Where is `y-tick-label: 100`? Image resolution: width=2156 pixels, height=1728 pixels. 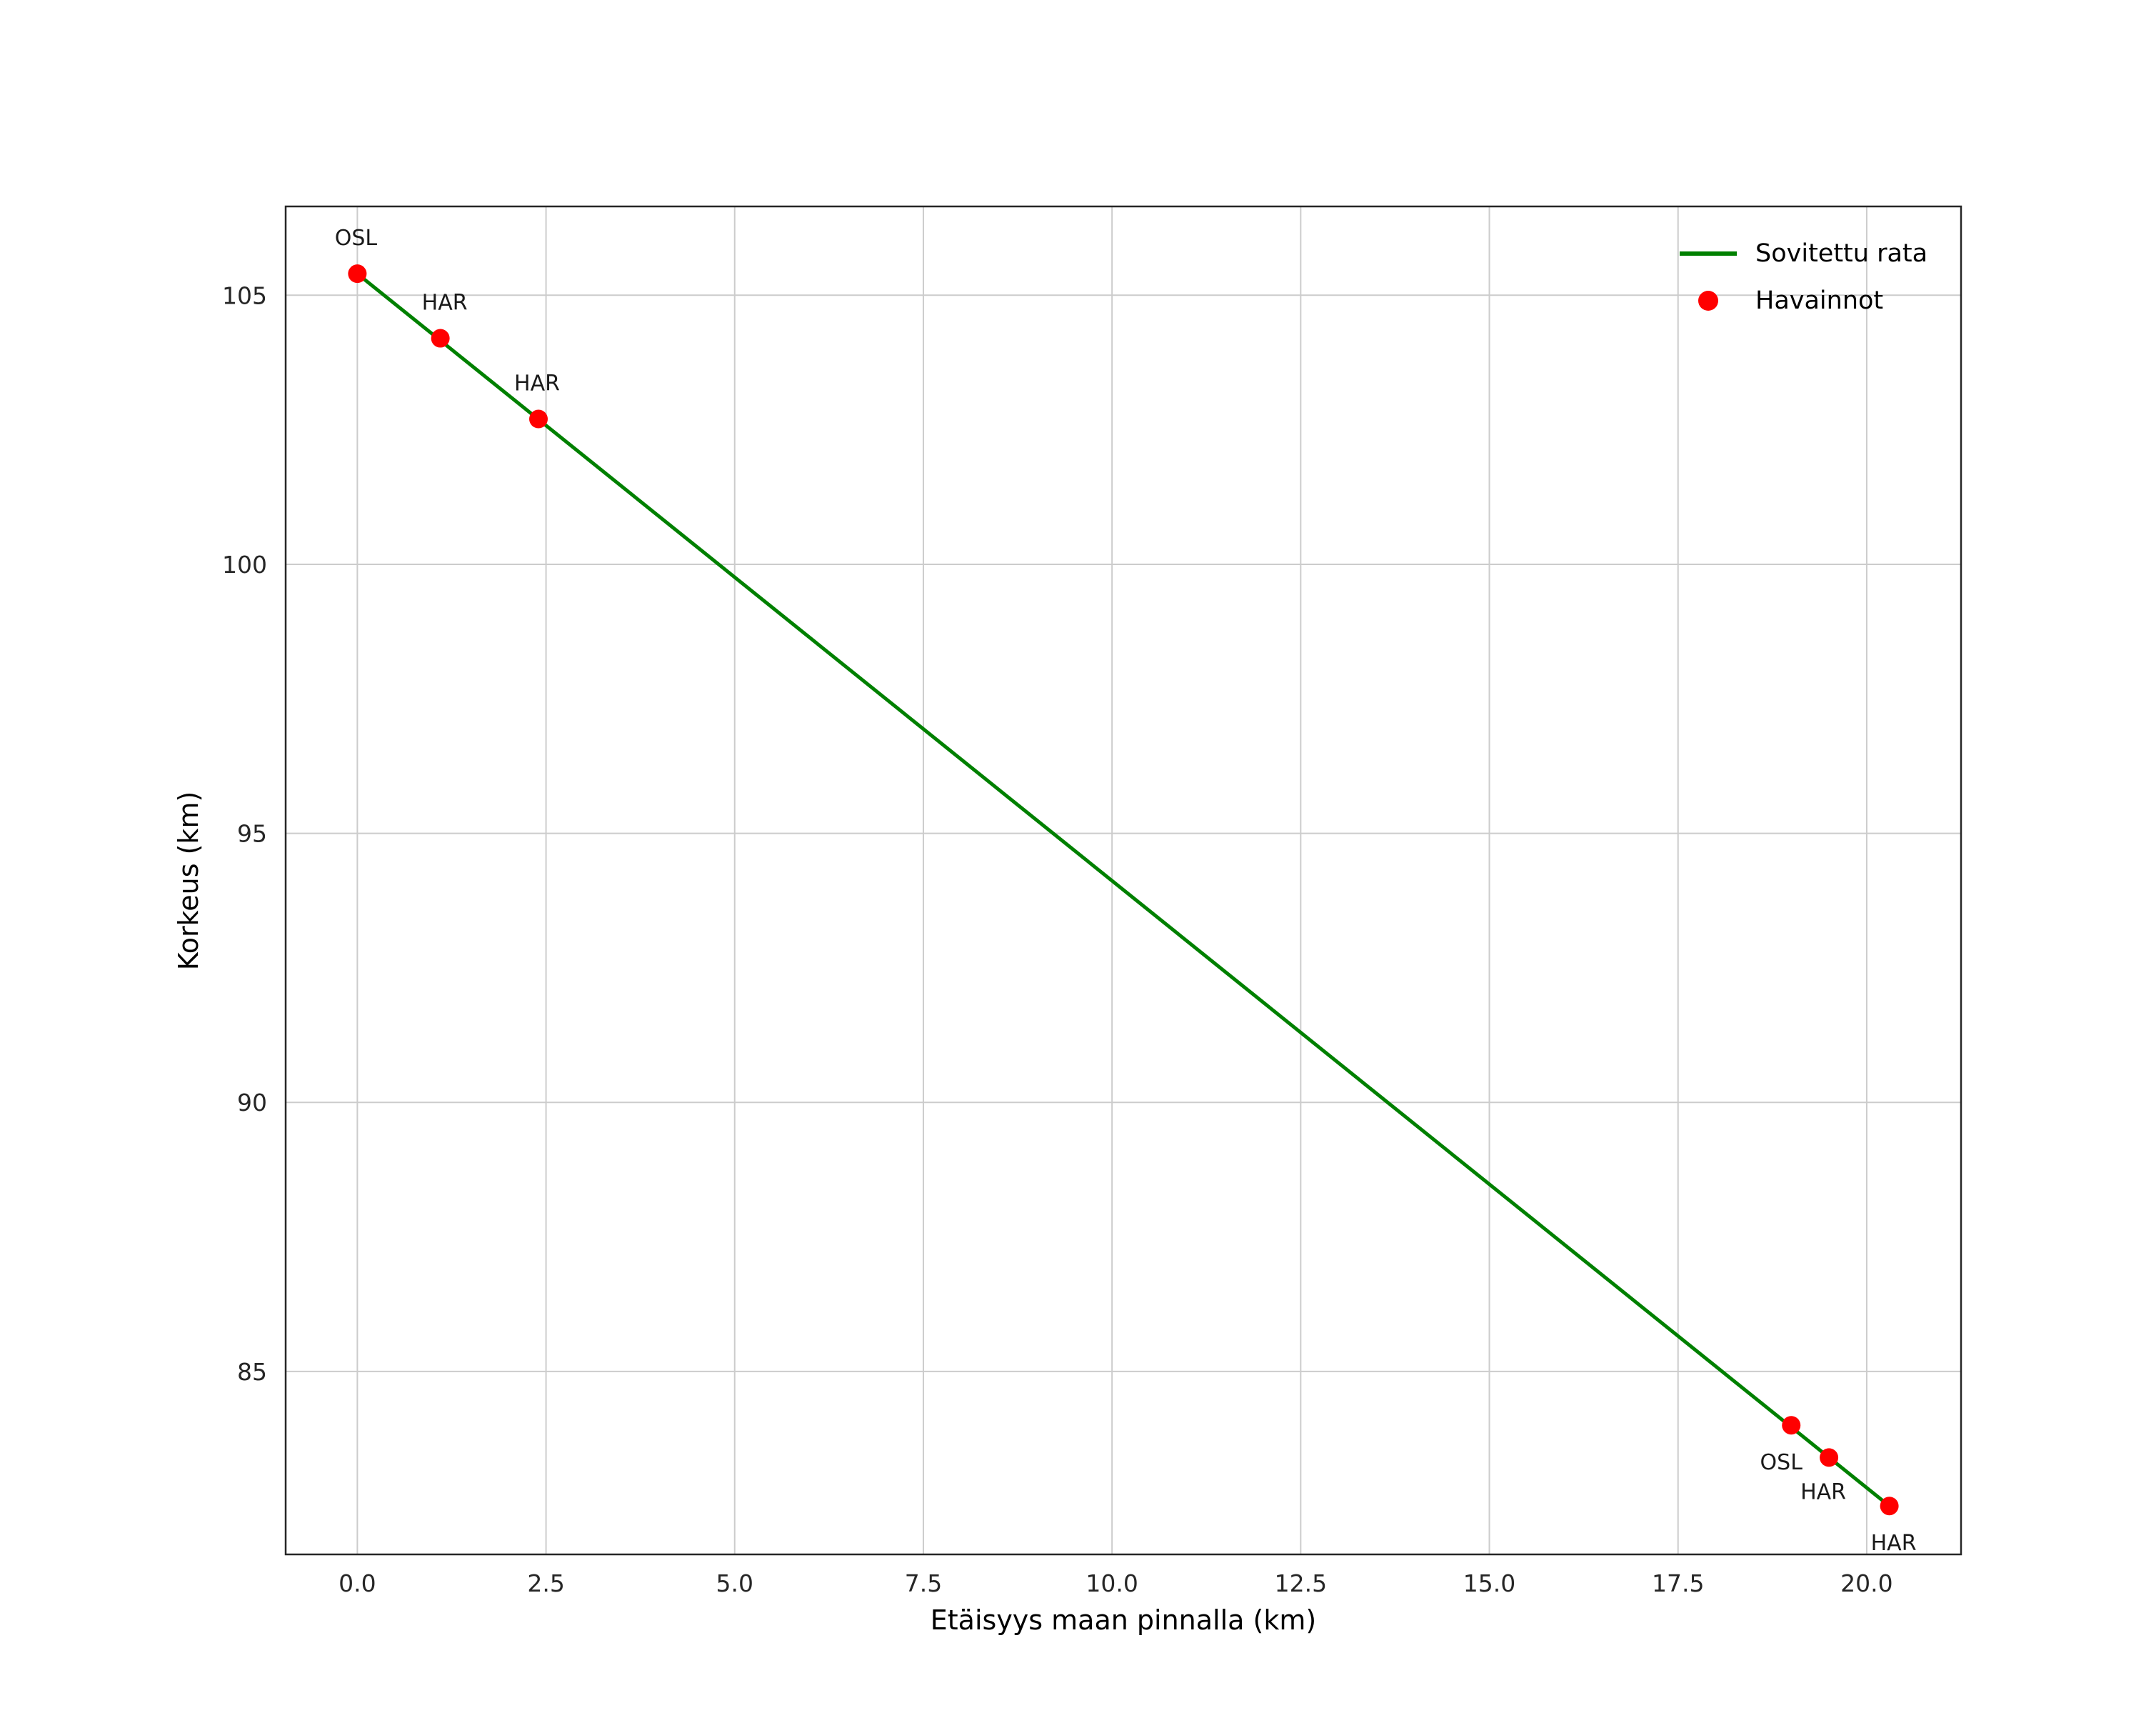
y-tick-label: 100 is located at coordinates (244, 565).